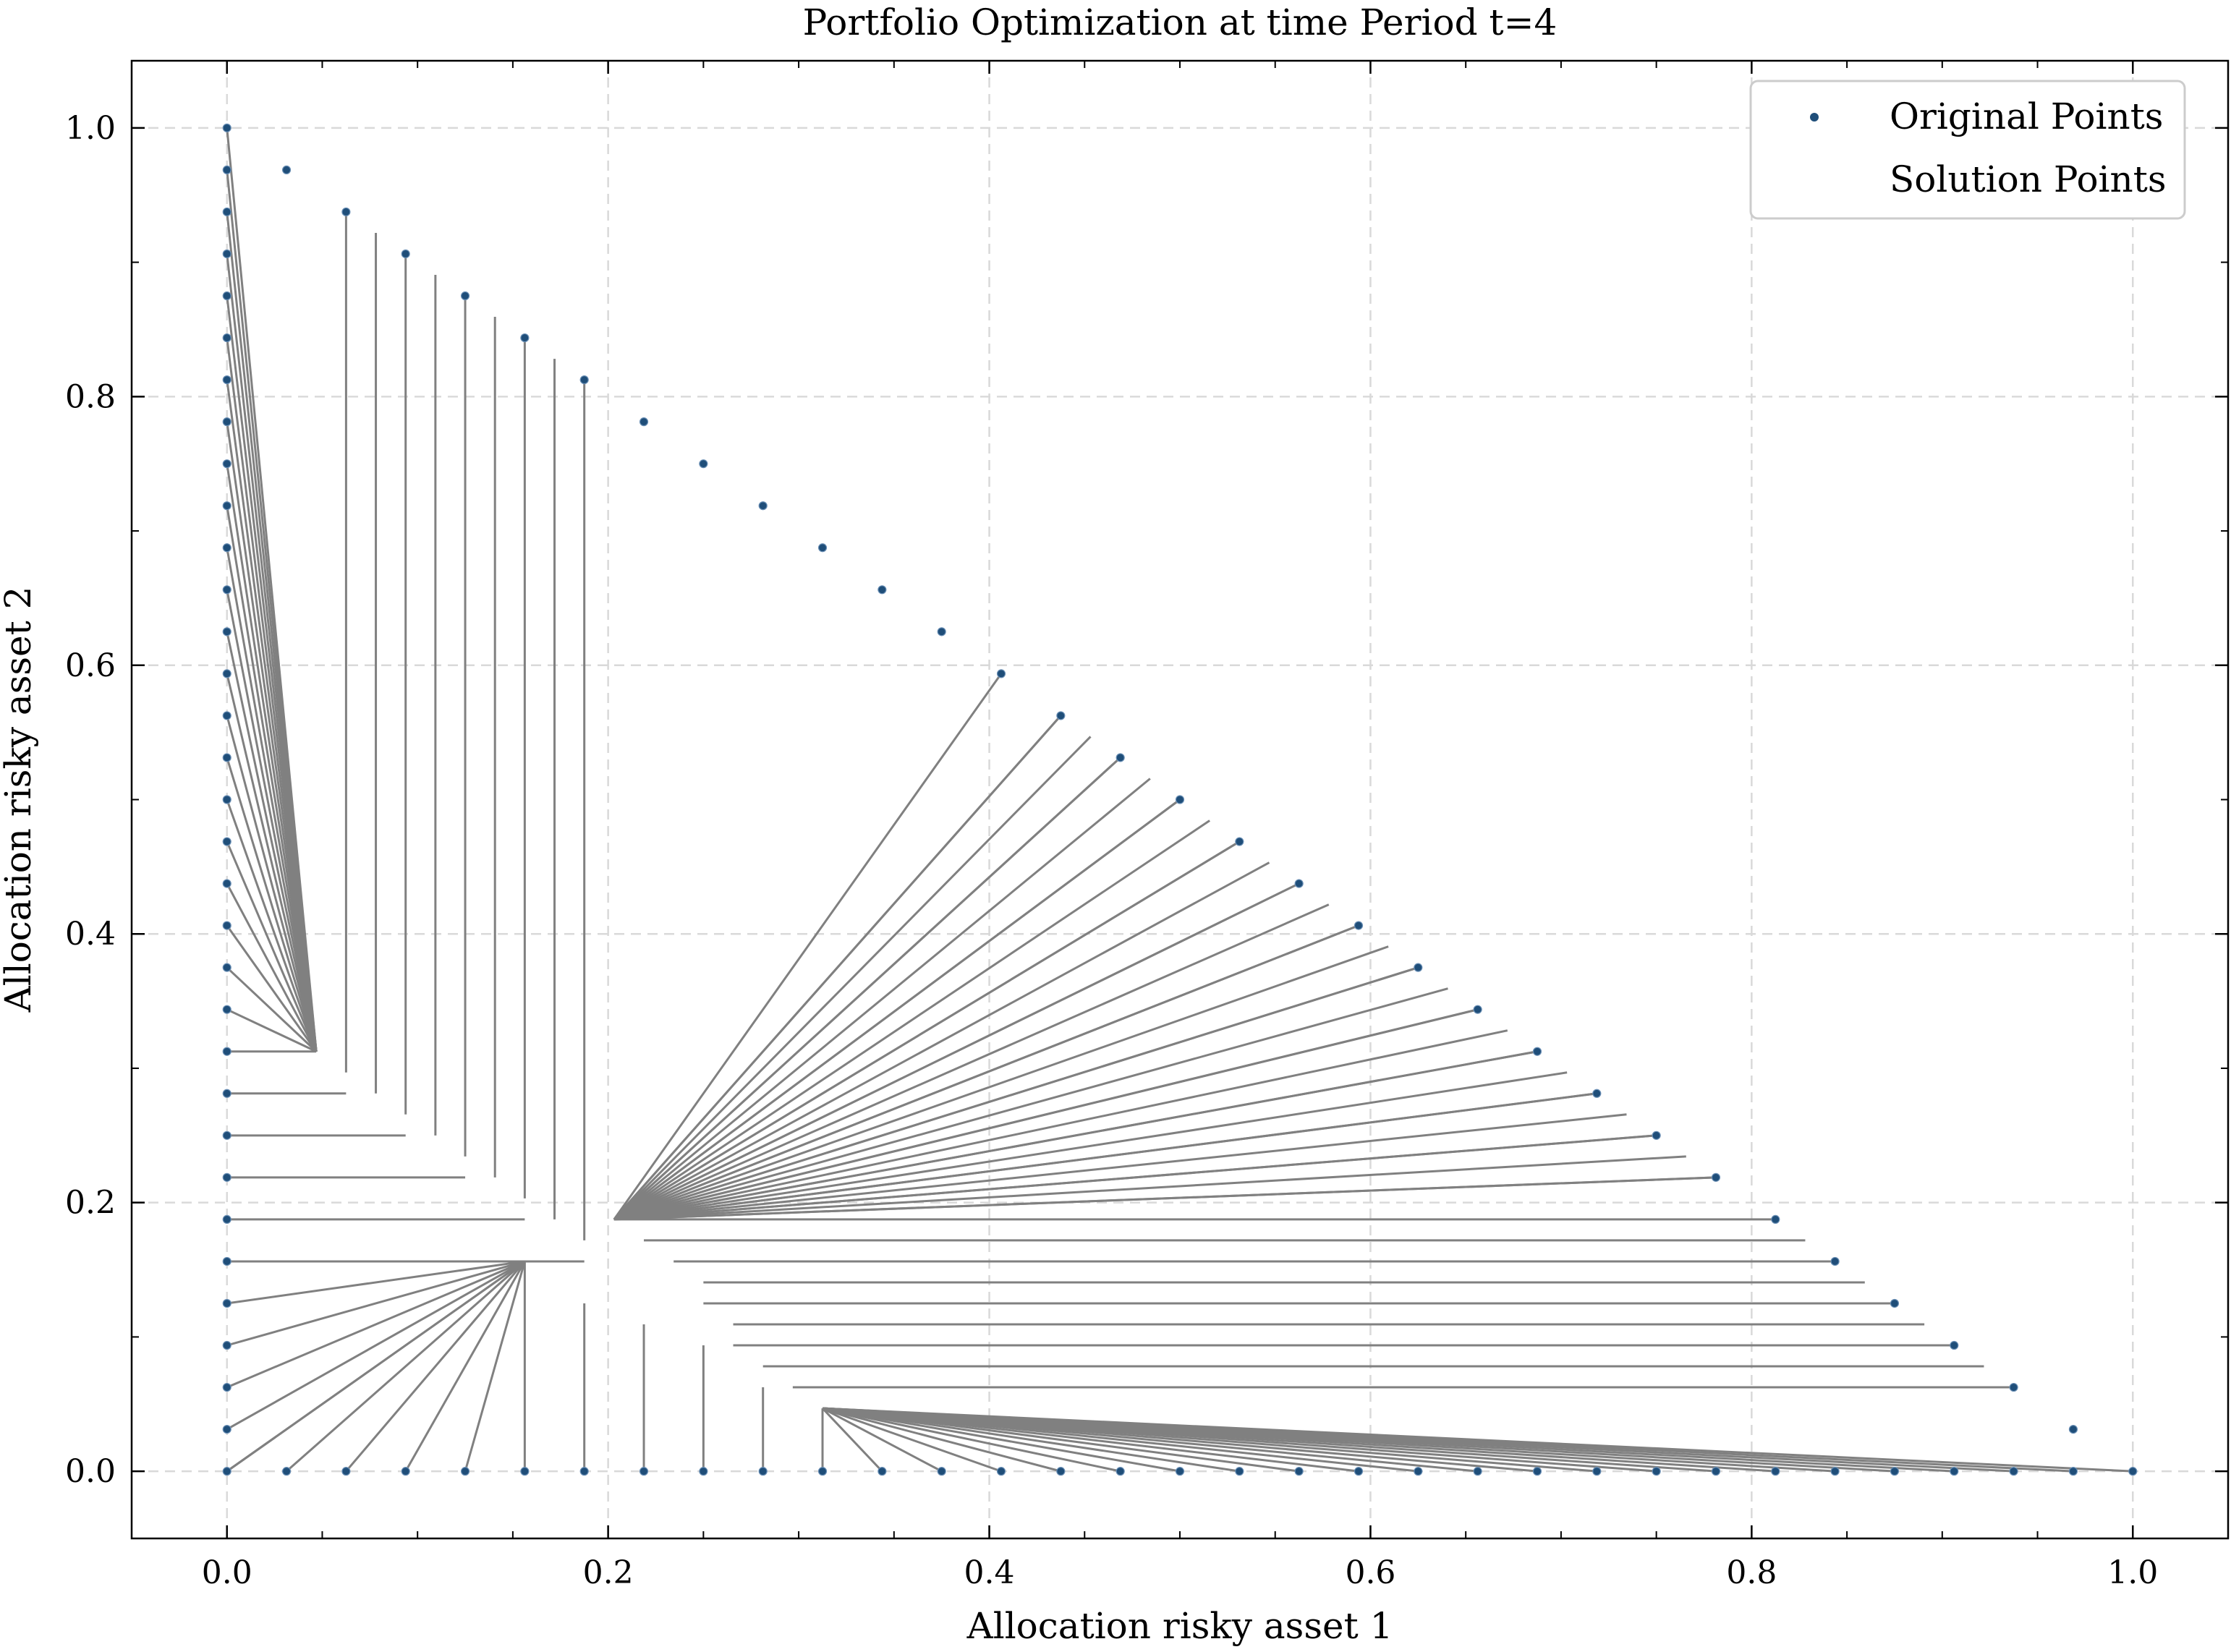 This screenshot has width=2231, height=1652. I want to click on legend-original-marker, so click(1814, 117).